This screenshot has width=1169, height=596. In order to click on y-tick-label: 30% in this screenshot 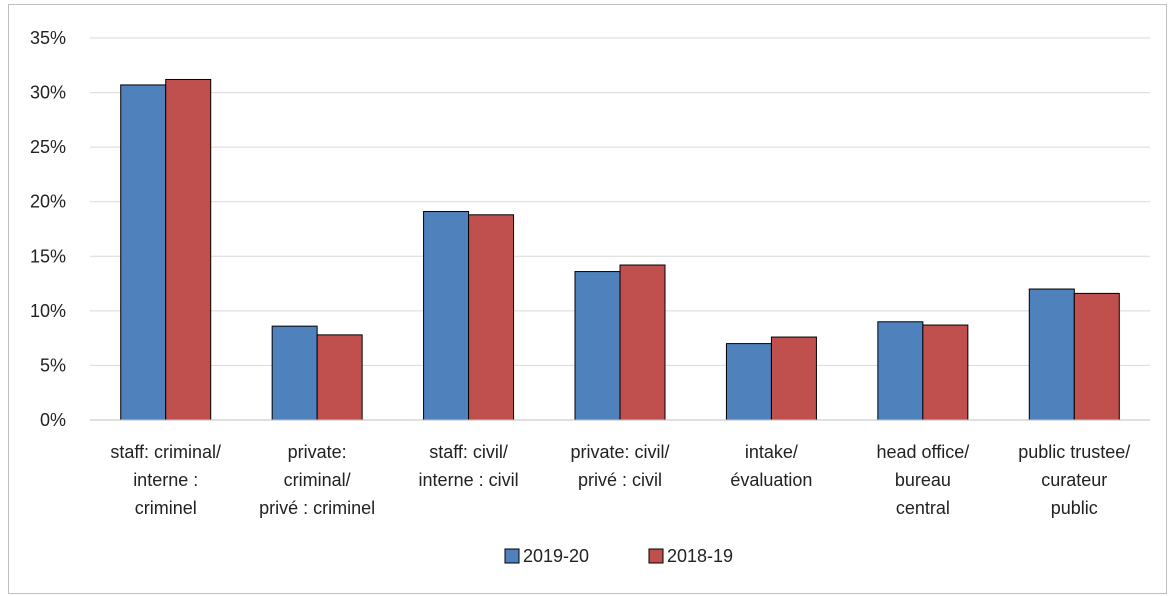, I will do `click(48, 93)`.